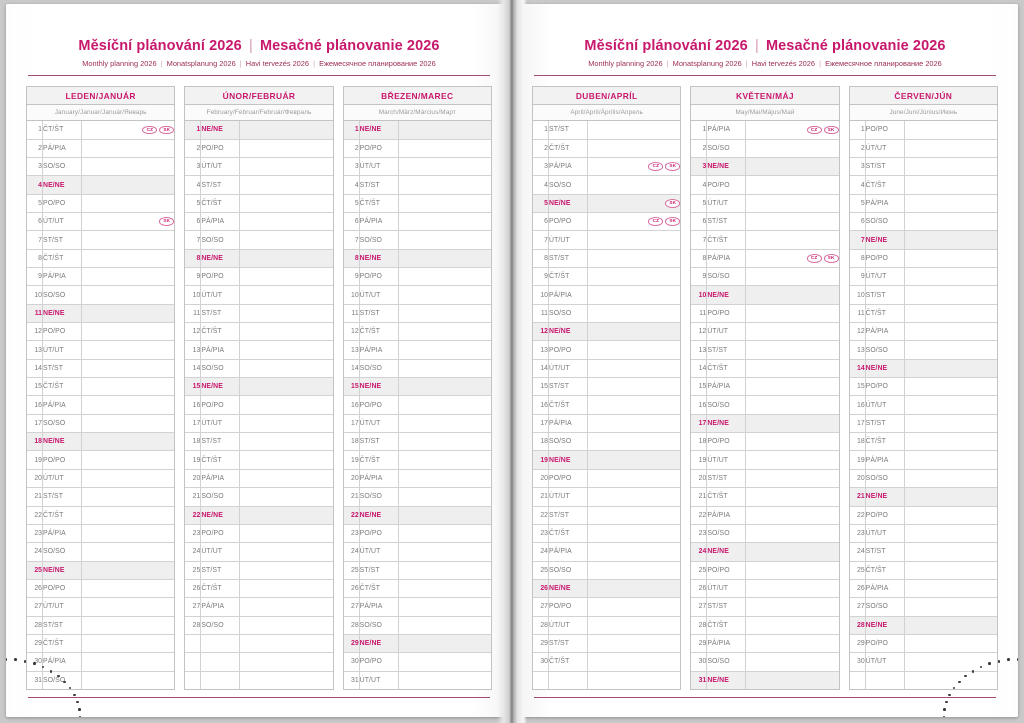 This screenshot has height=723, width=1024. Describe the element at coordinates (634, 167) in the screenshot. I see `day-note-field: CZ SK` at that location.